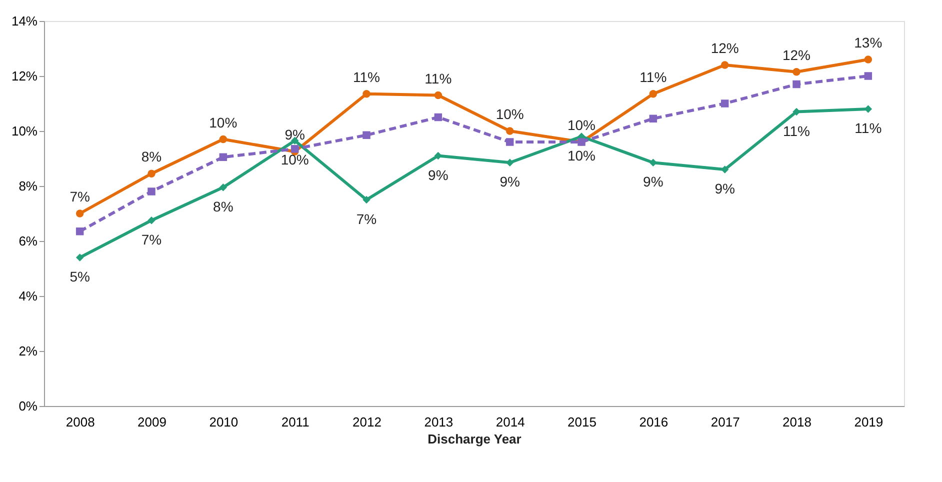 The width and height of the screenshot is (942, 482). What do you see at coordinates (28, 406) in the screenshot?
I see `y-tick-label: 0%` at bounding box center [28, 406].